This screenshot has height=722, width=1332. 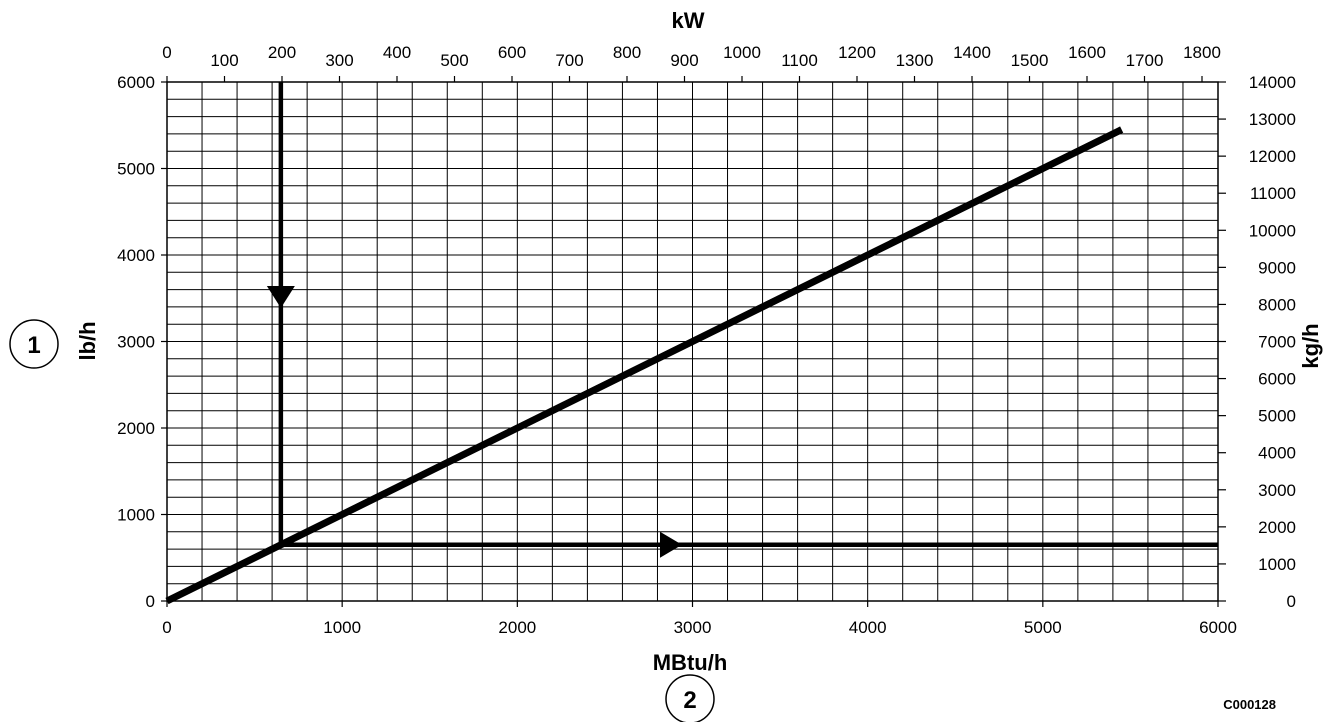 What do you see at coordinates (693, 627) in the screenshot?
I see `x-tick-label: 3000` at bounding box center [693, 627].